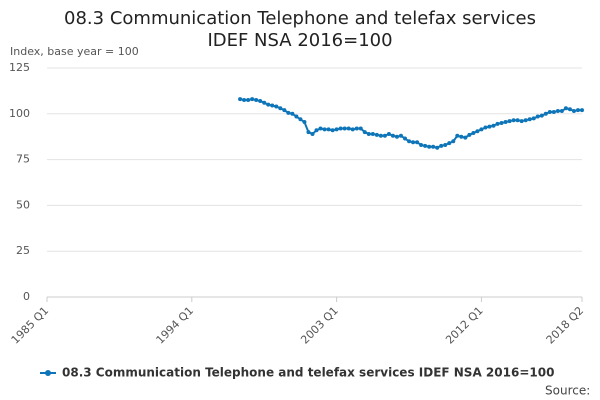 The width and height of the screenshot is (600, 400). What do you see at coordinates (26, 296) in the screenshot?
I see `y-tick-label: 0` at bounding box center [26, 296].